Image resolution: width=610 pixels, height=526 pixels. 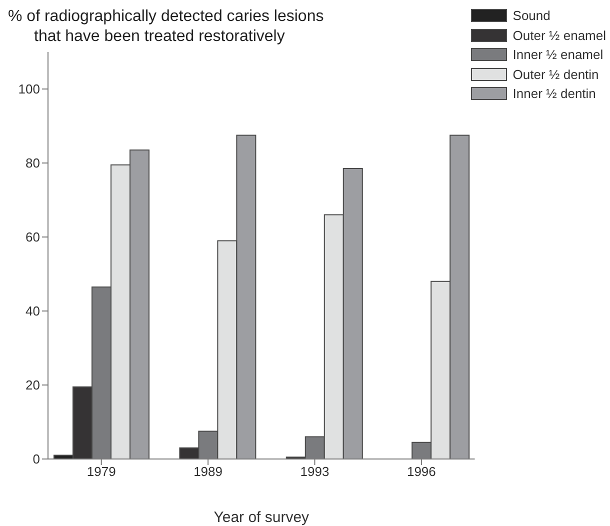 What do you see at coordinates (531, 16) in the screenshot?
I see `legend-label: Sound` at bounding box center [531, 16].